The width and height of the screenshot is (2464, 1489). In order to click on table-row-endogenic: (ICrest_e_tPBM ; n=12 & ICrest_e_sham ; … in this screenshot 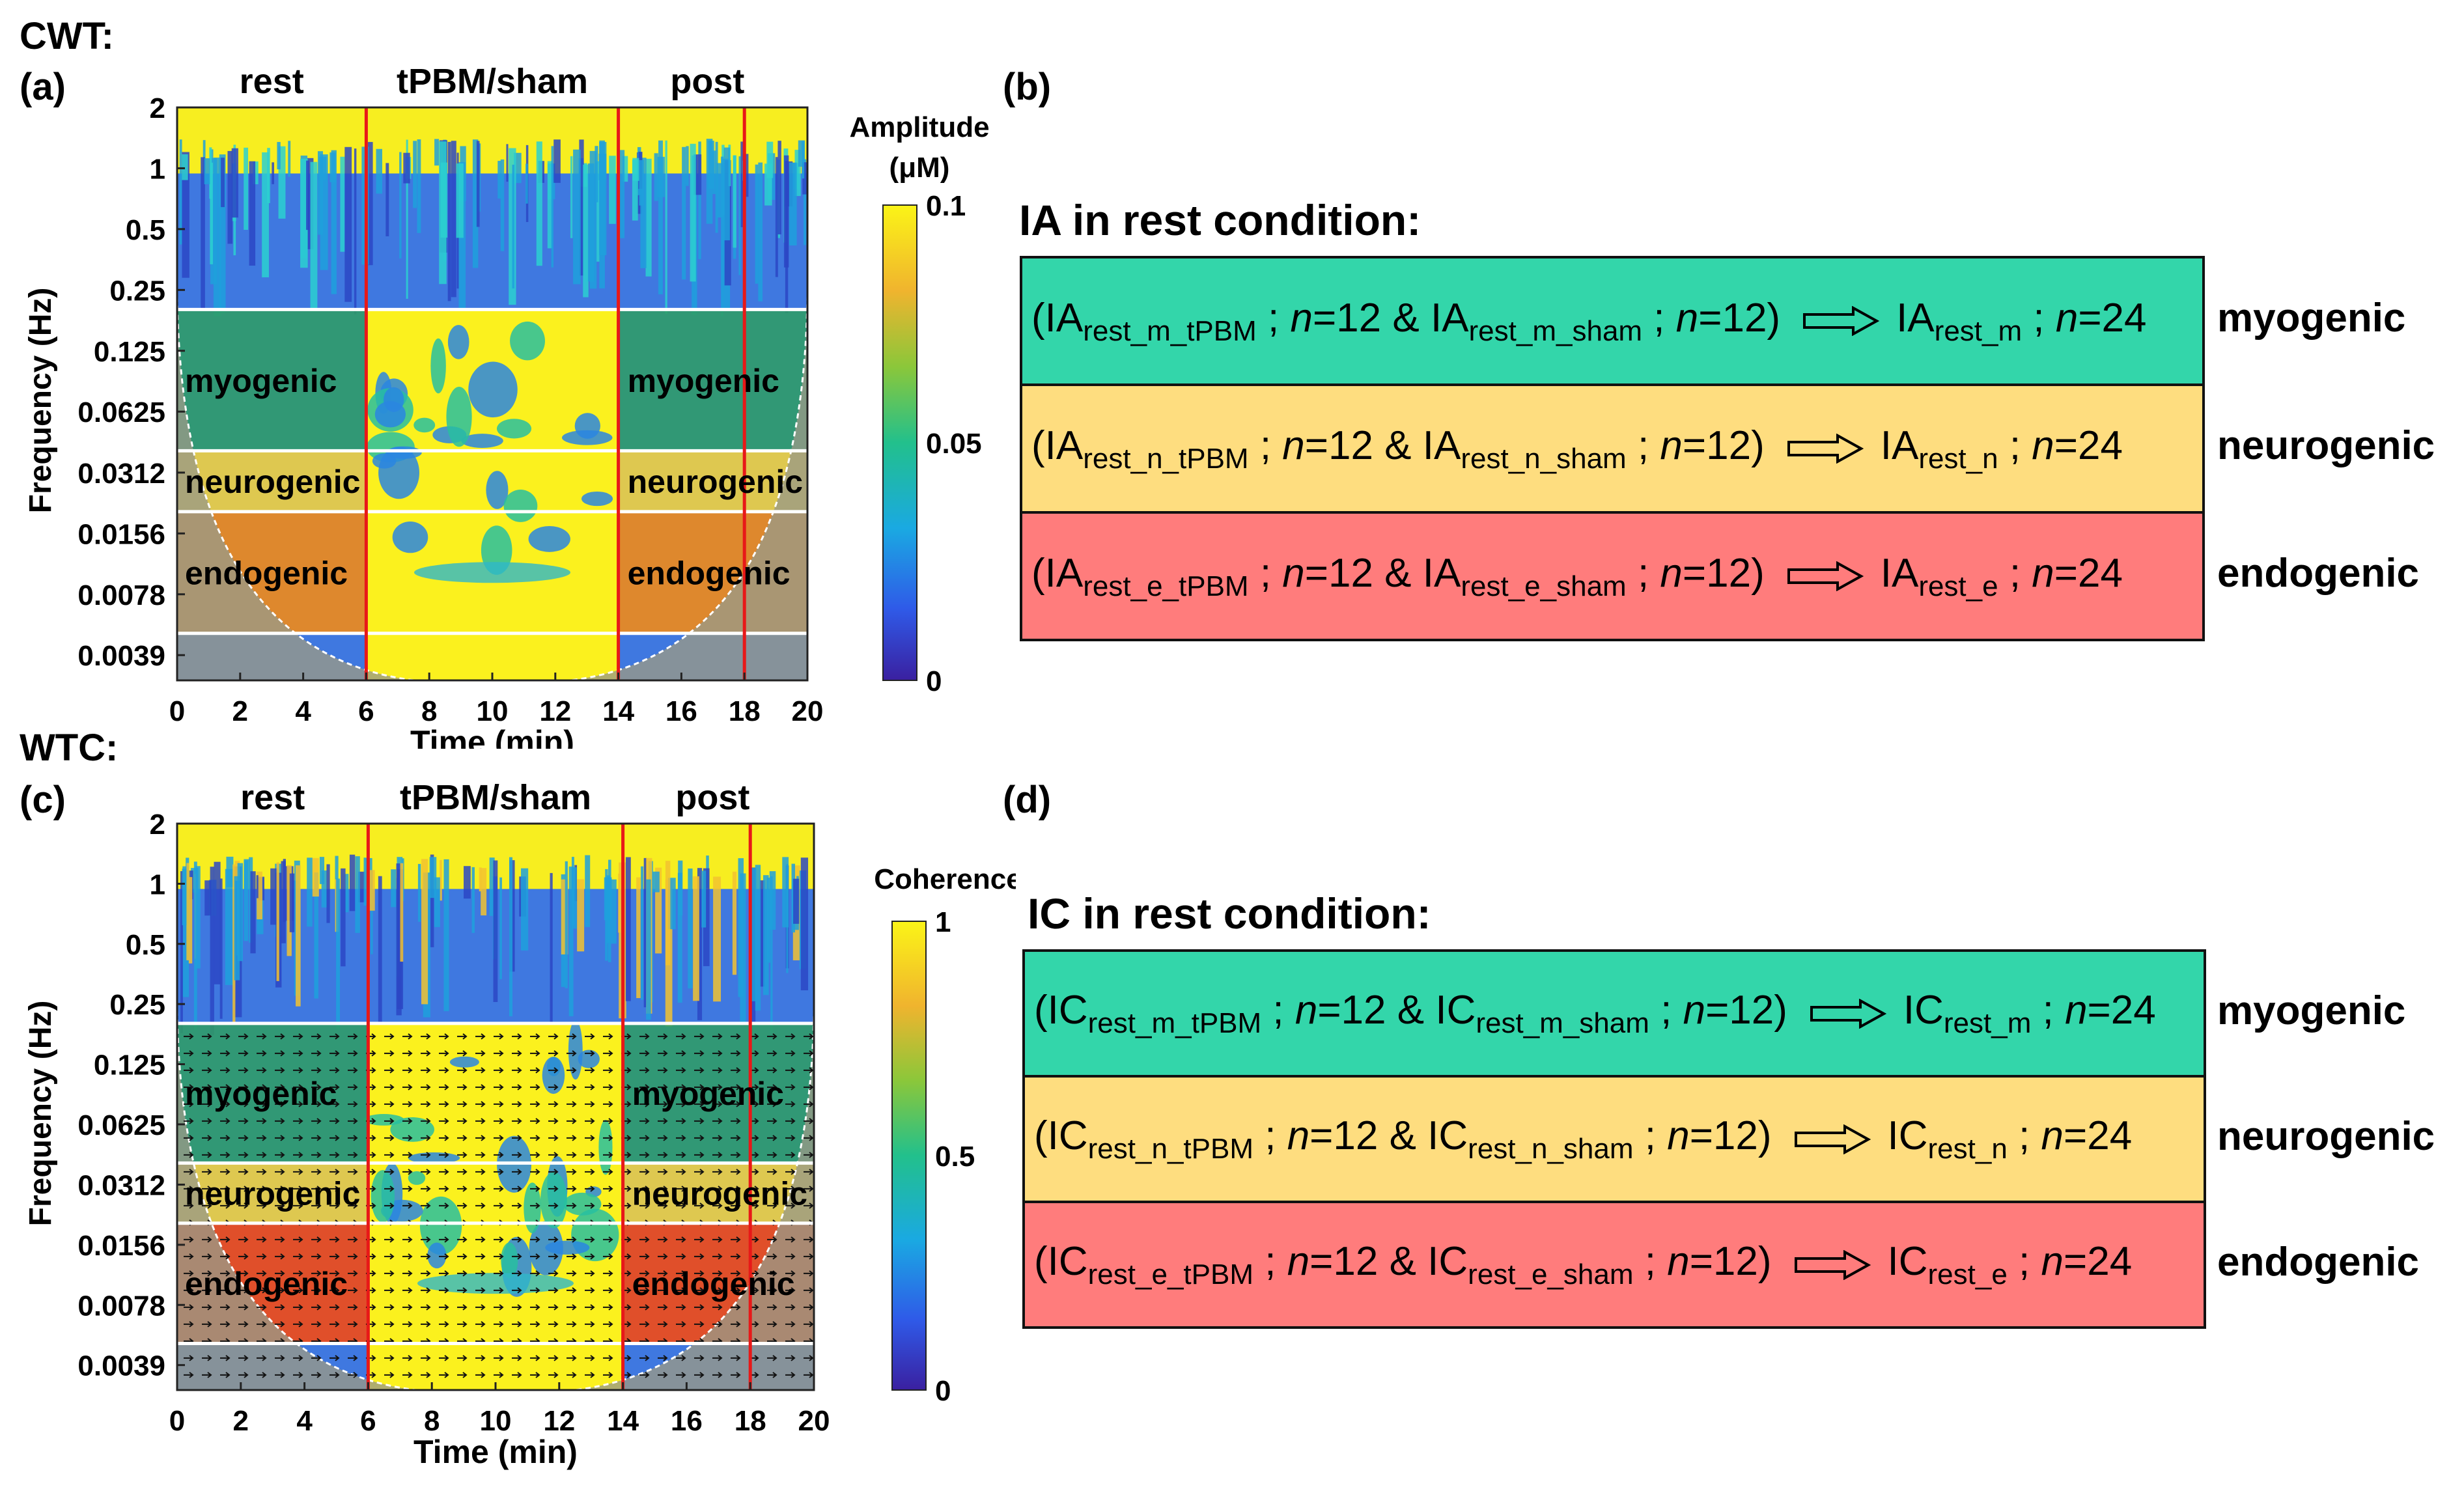, I will do `click(1614, 1265)`.